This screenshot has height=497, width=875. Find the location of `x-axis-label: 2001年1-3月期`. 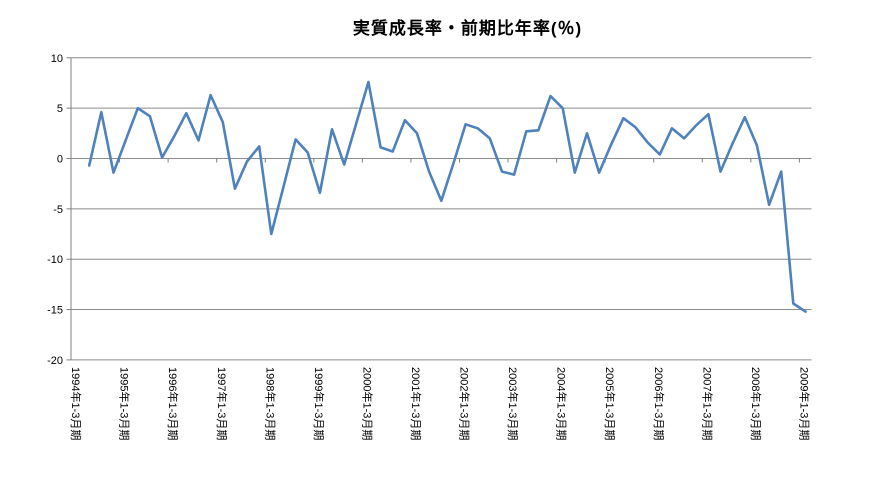

x-axis-label: 2001年1-3月期 is located at coordinates (416, 403).